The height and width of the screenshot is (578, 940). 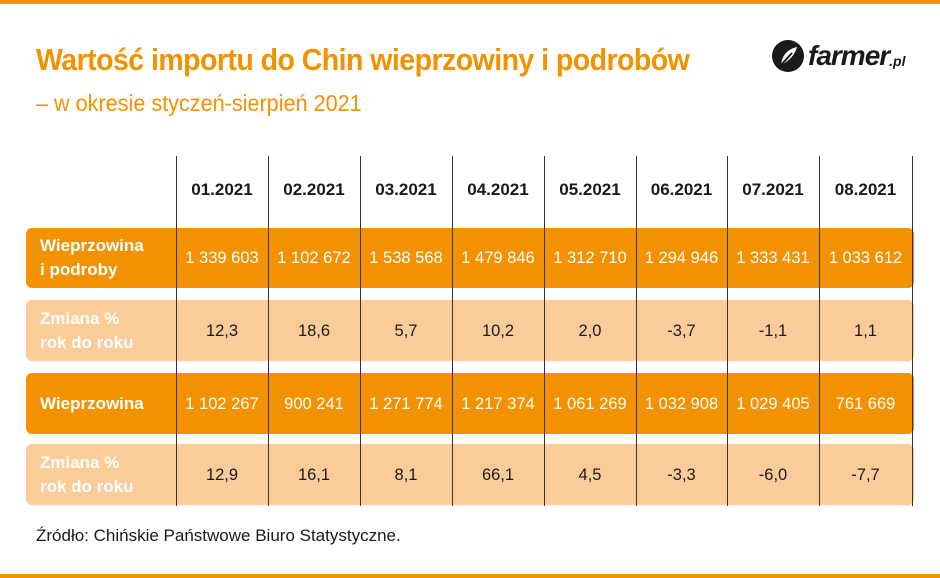 What do you see at coordinates (865, 474) in the screenshot?
I see `table-cell: -7,7` at bounding box center [865, 474].